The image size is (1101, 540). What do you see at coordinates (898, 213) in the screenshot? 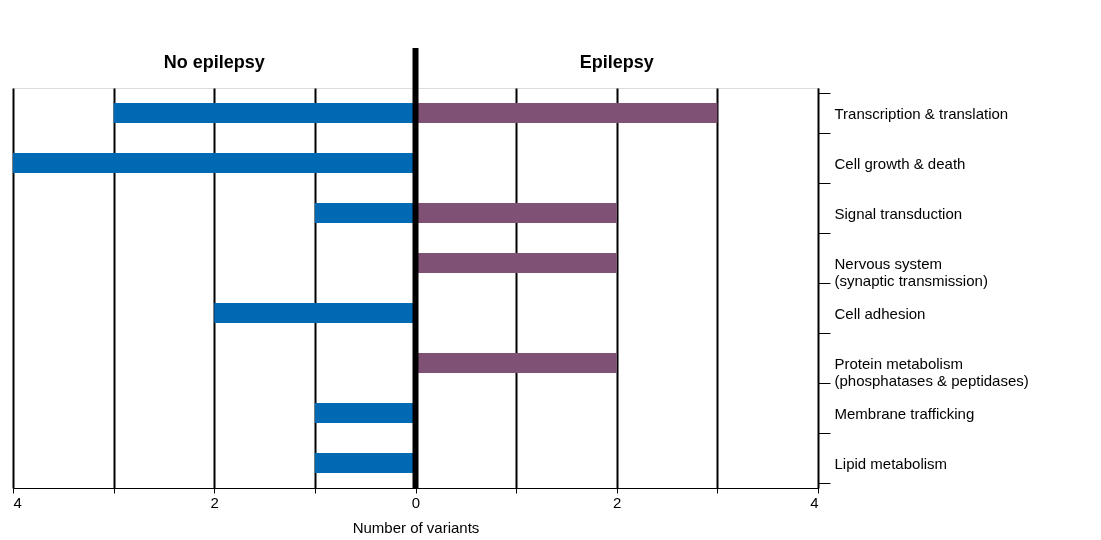
I see `y-tick-label: Signal transduction` at bounding box center [898, 213].